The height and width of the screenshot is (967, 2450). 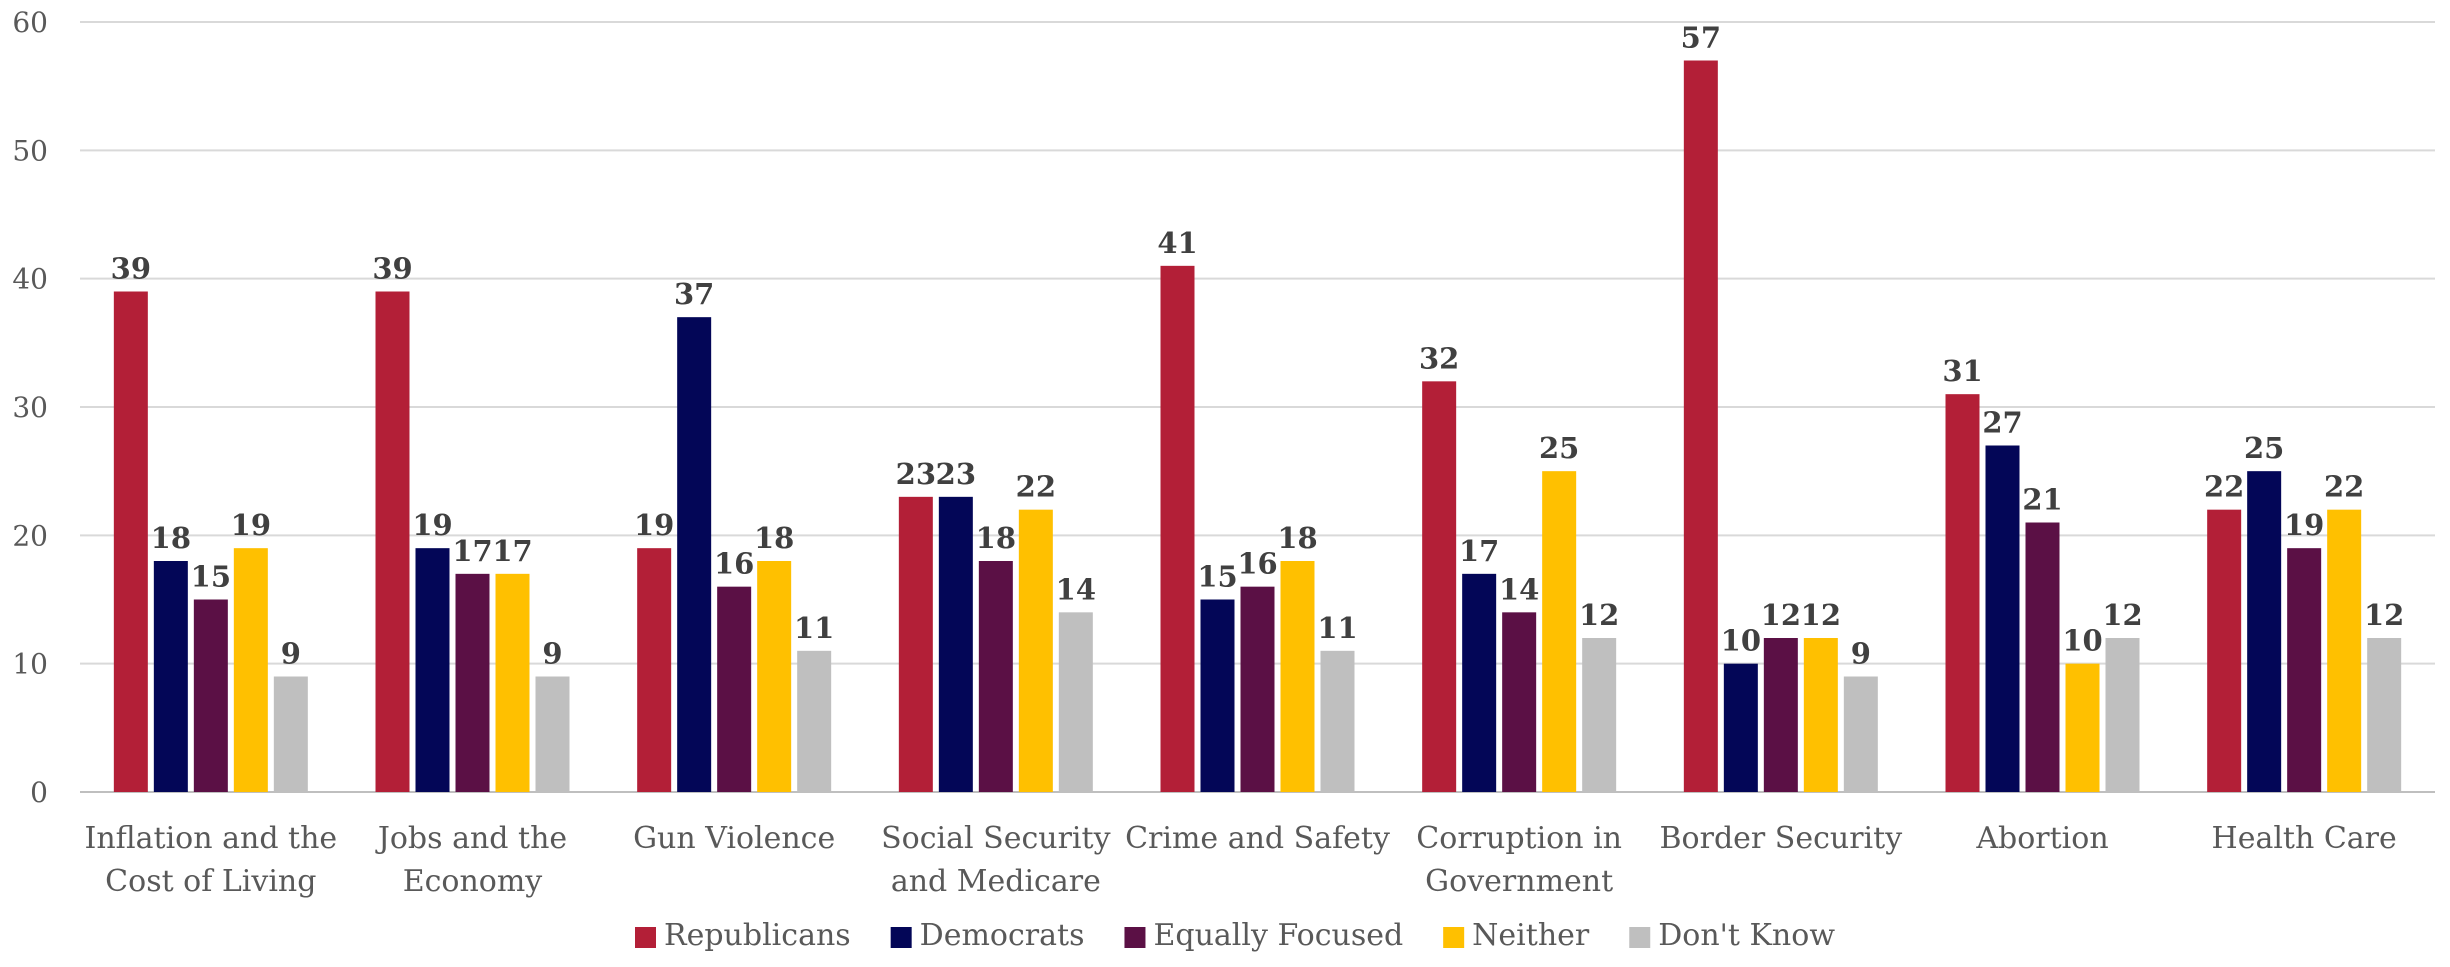 What do you see at coordinates (1781, 838) in the screenshot?
I see `x-tick-label-6-0: Border Security` at bounding box center [1781, 838].